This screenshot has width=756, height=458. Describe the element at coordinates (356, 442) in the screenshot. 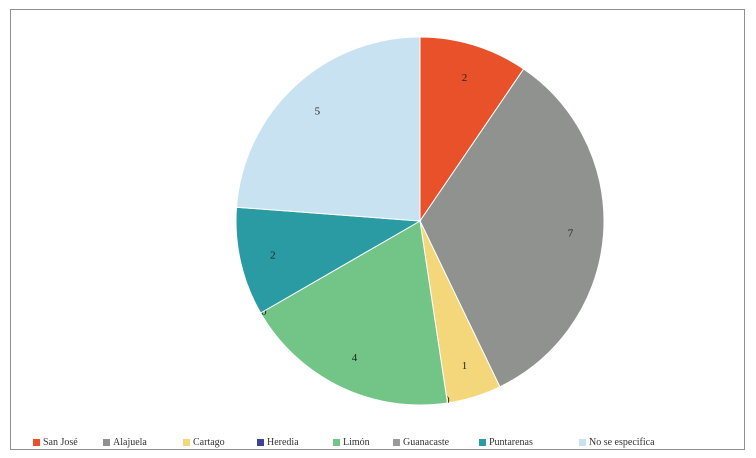

I see `legend-label: Limón` at that location.